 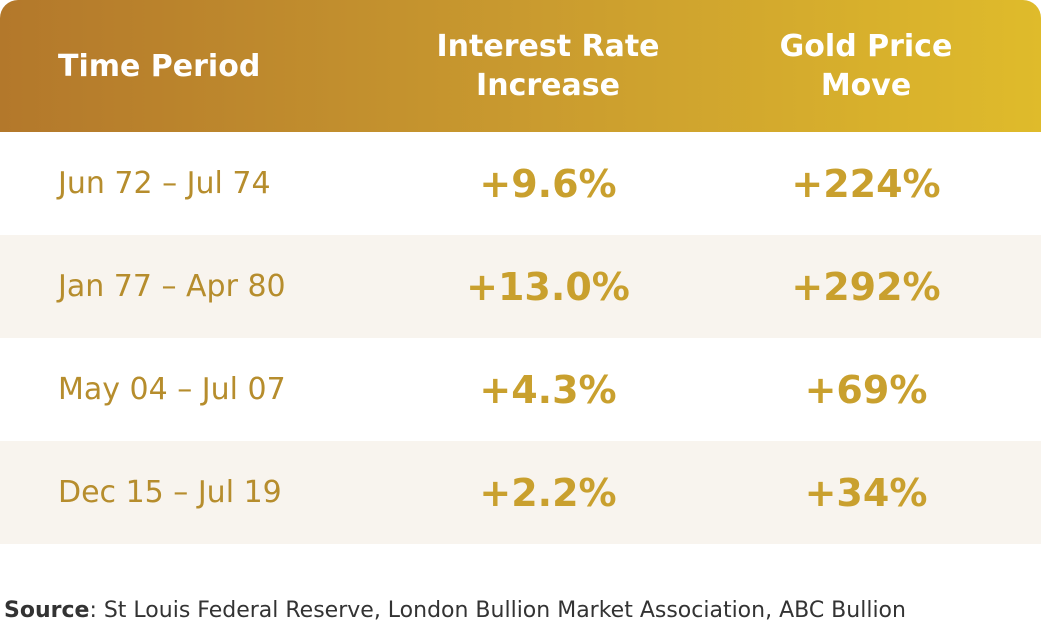 I want to click on table-cell: +34%, so click(x=866, y=492).